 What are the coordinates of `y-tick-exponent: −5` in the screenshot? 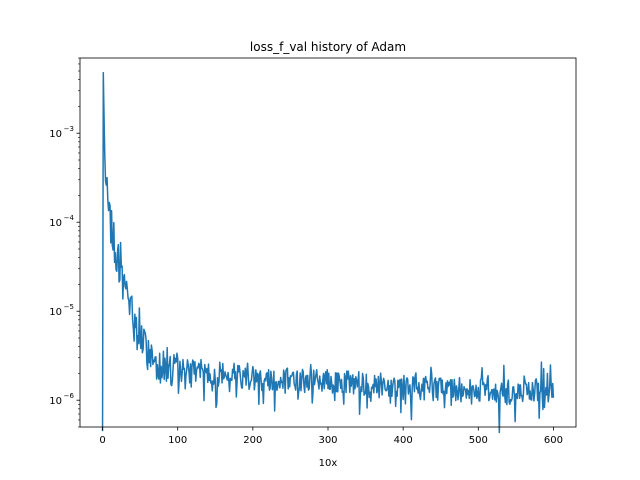 It's located at (69, 307).